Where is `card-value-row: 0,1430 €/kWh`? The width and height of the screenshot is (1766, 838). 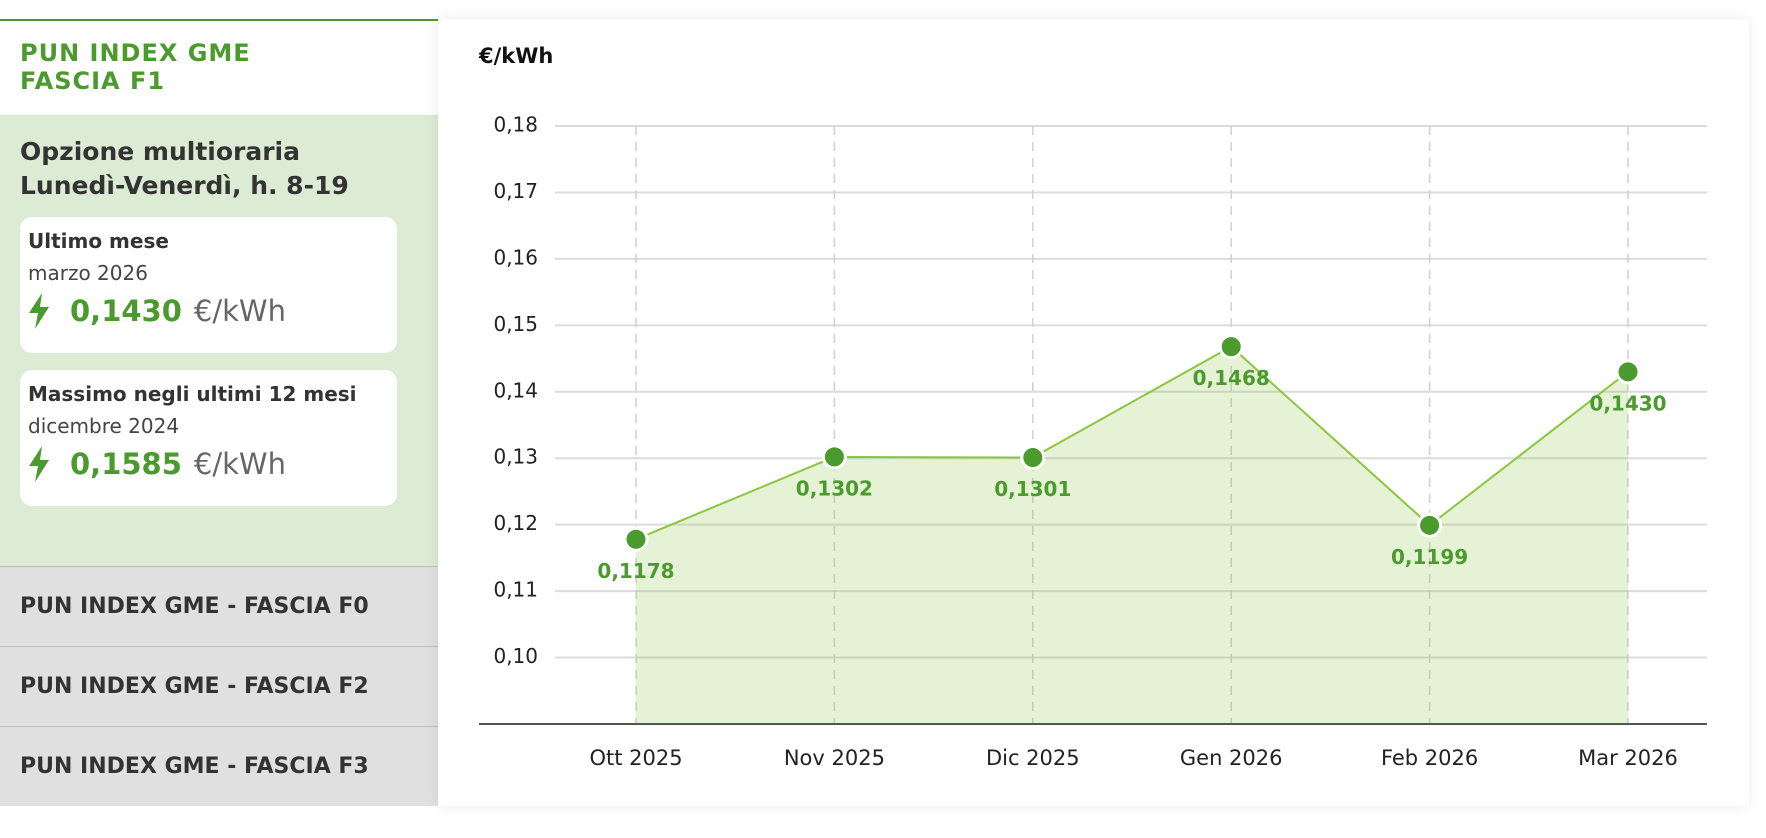 card-value-row: 0,1430 €/kWh is located at coordinates (208, 311).